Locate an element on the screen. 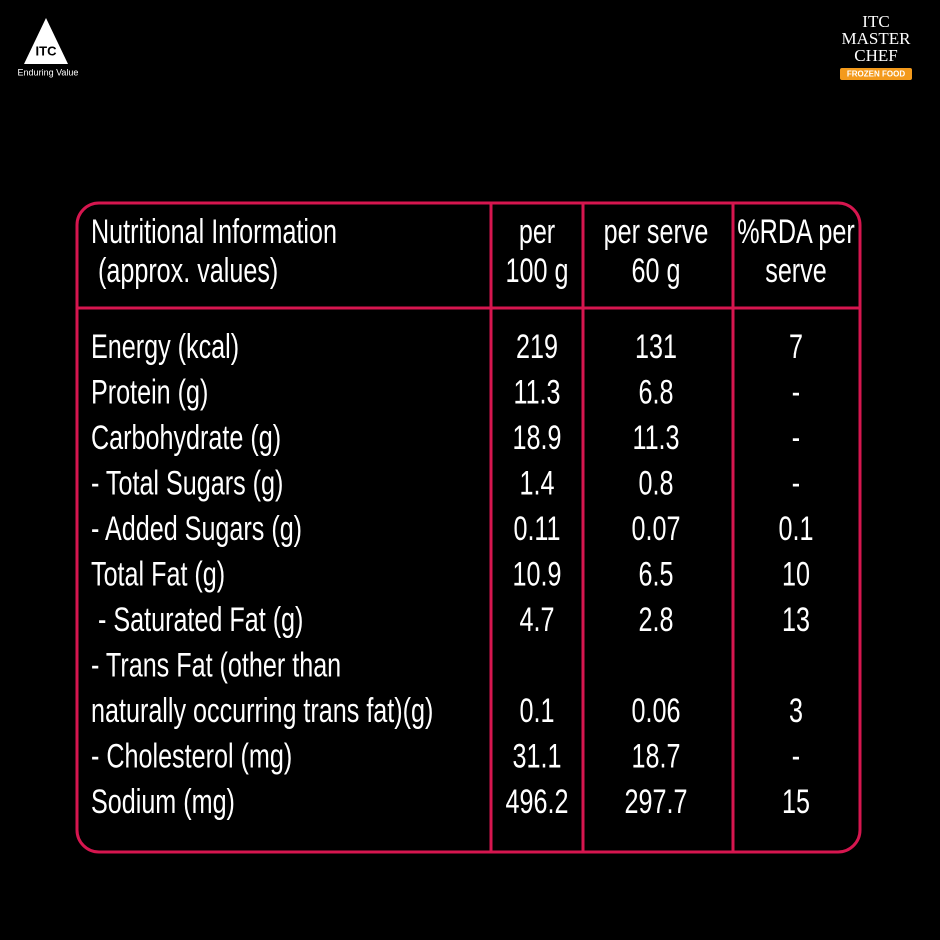 The image size is (940, 940). itc-logo: ITC Enduring Value is located at coordinates (48, 47).